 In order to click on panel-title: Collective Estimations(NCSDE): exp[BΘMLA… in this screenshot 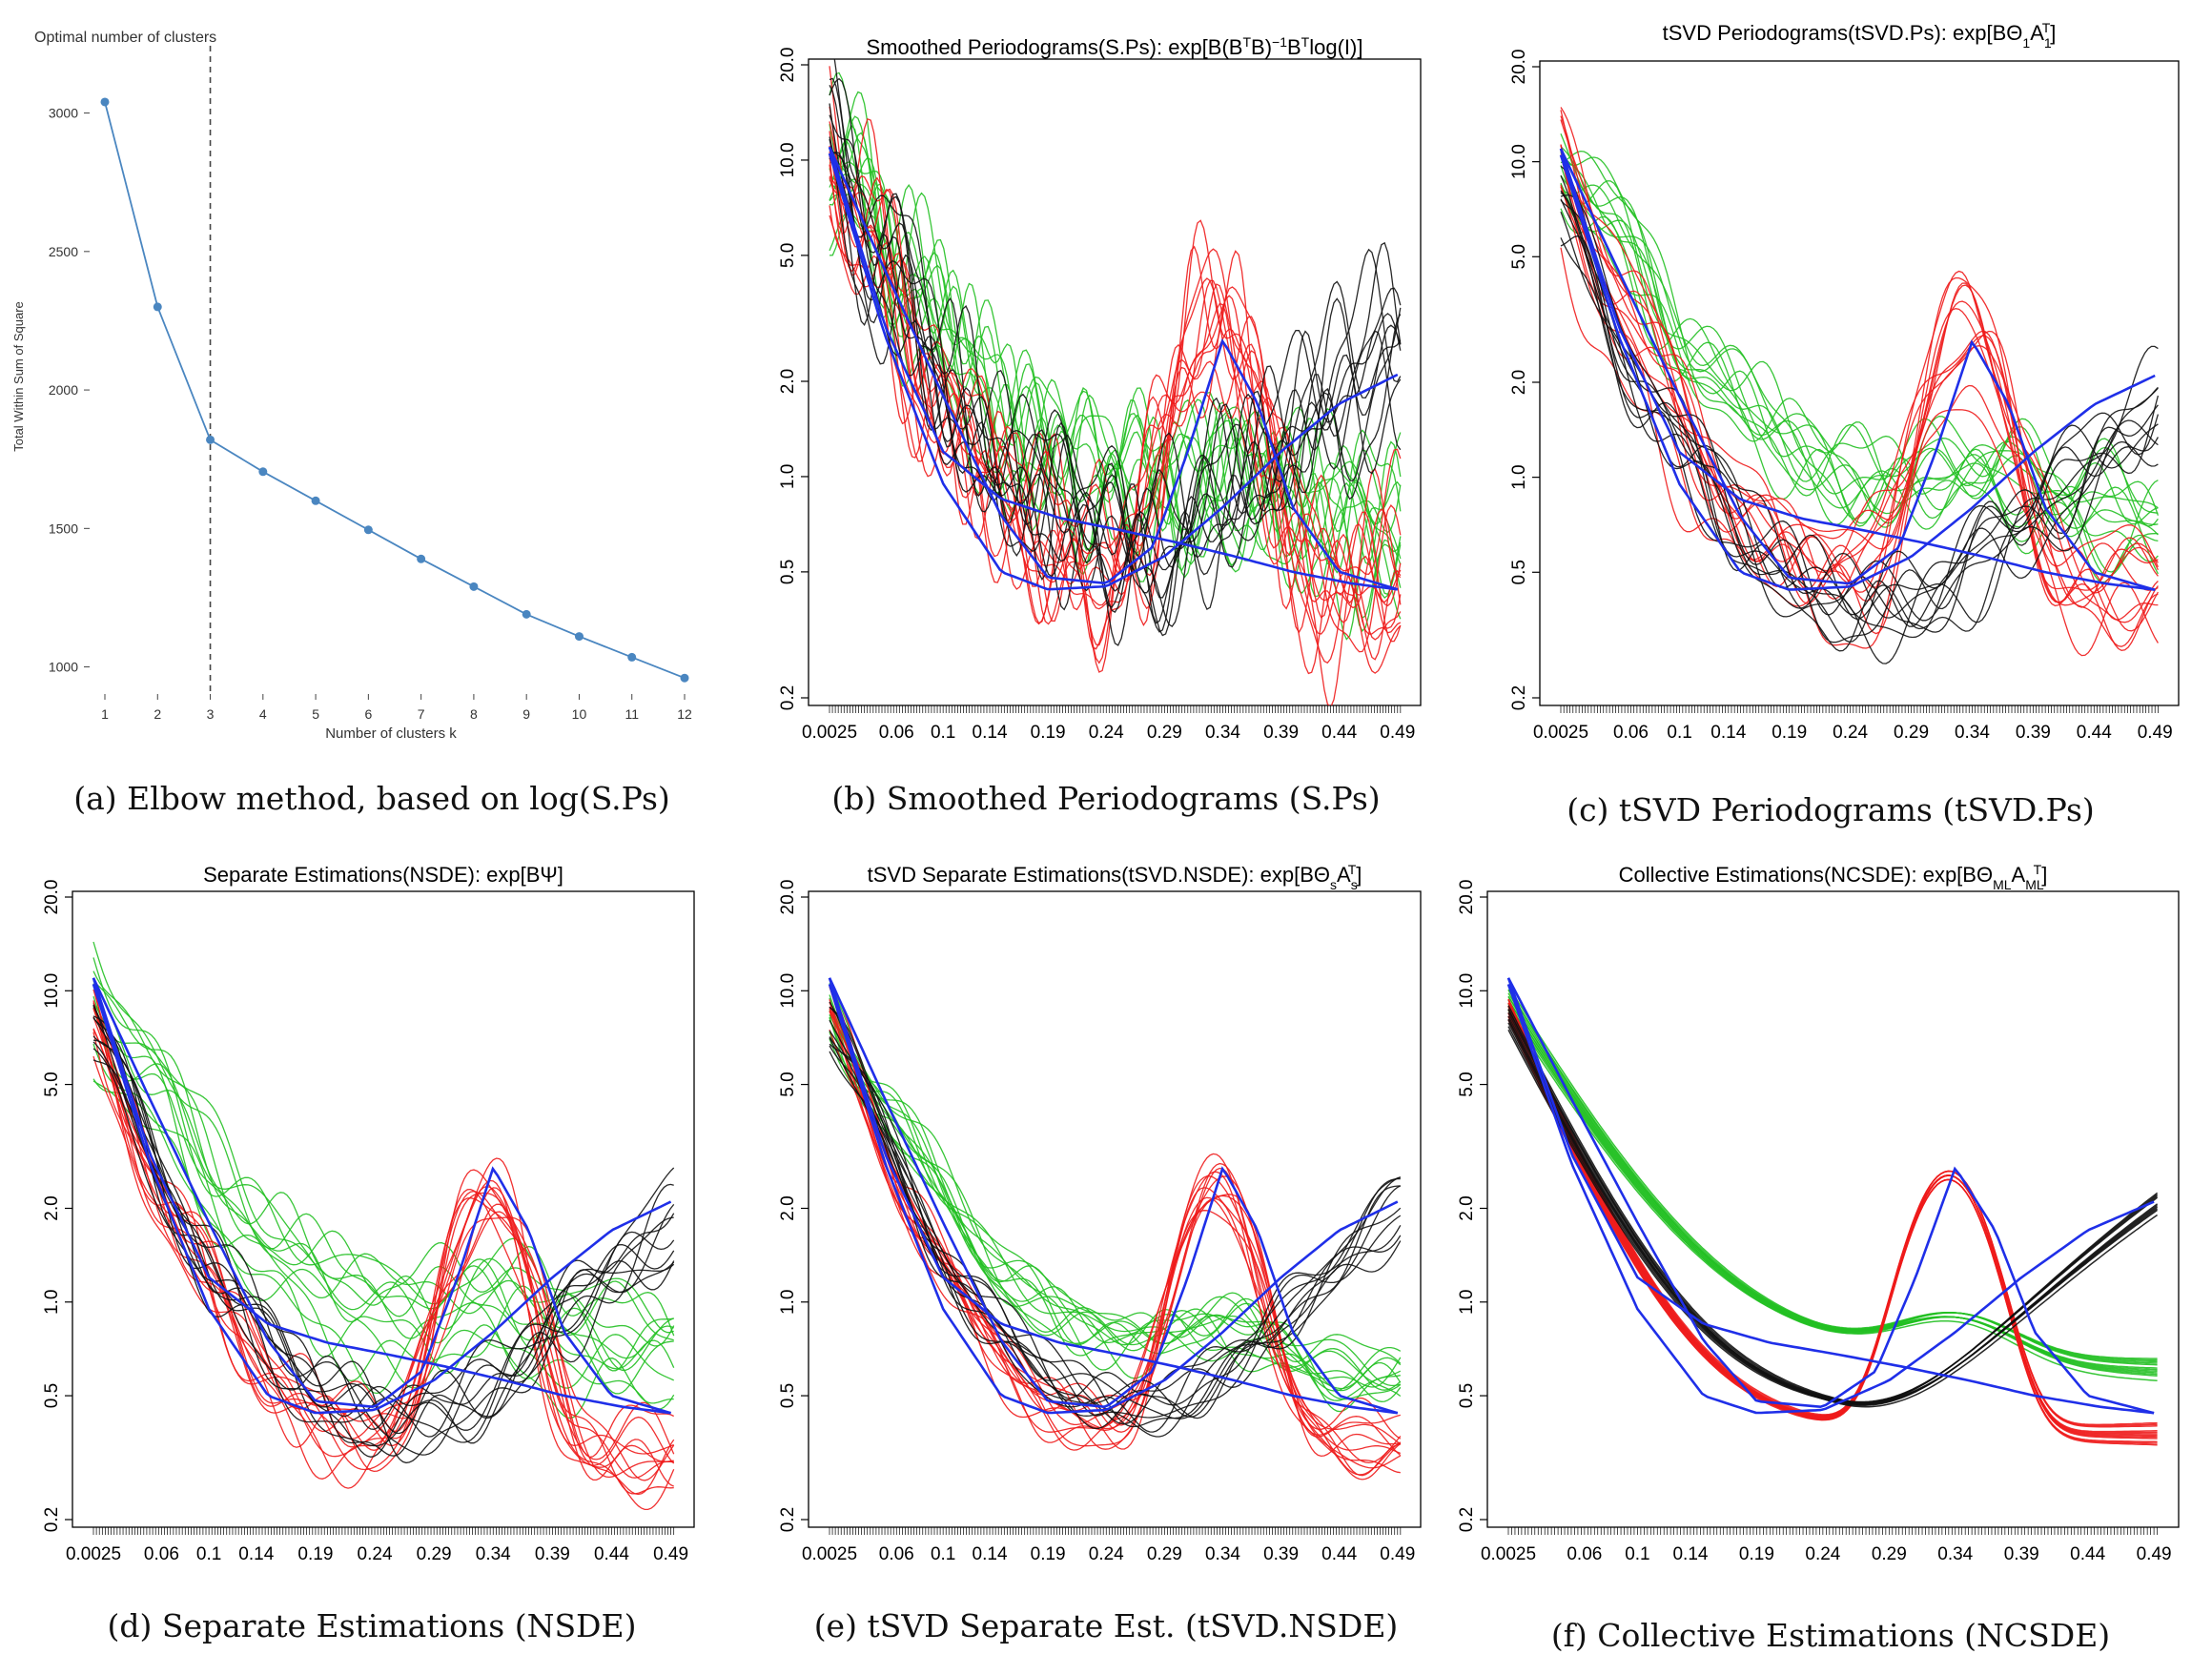, I will do `click(1833, 877)`.